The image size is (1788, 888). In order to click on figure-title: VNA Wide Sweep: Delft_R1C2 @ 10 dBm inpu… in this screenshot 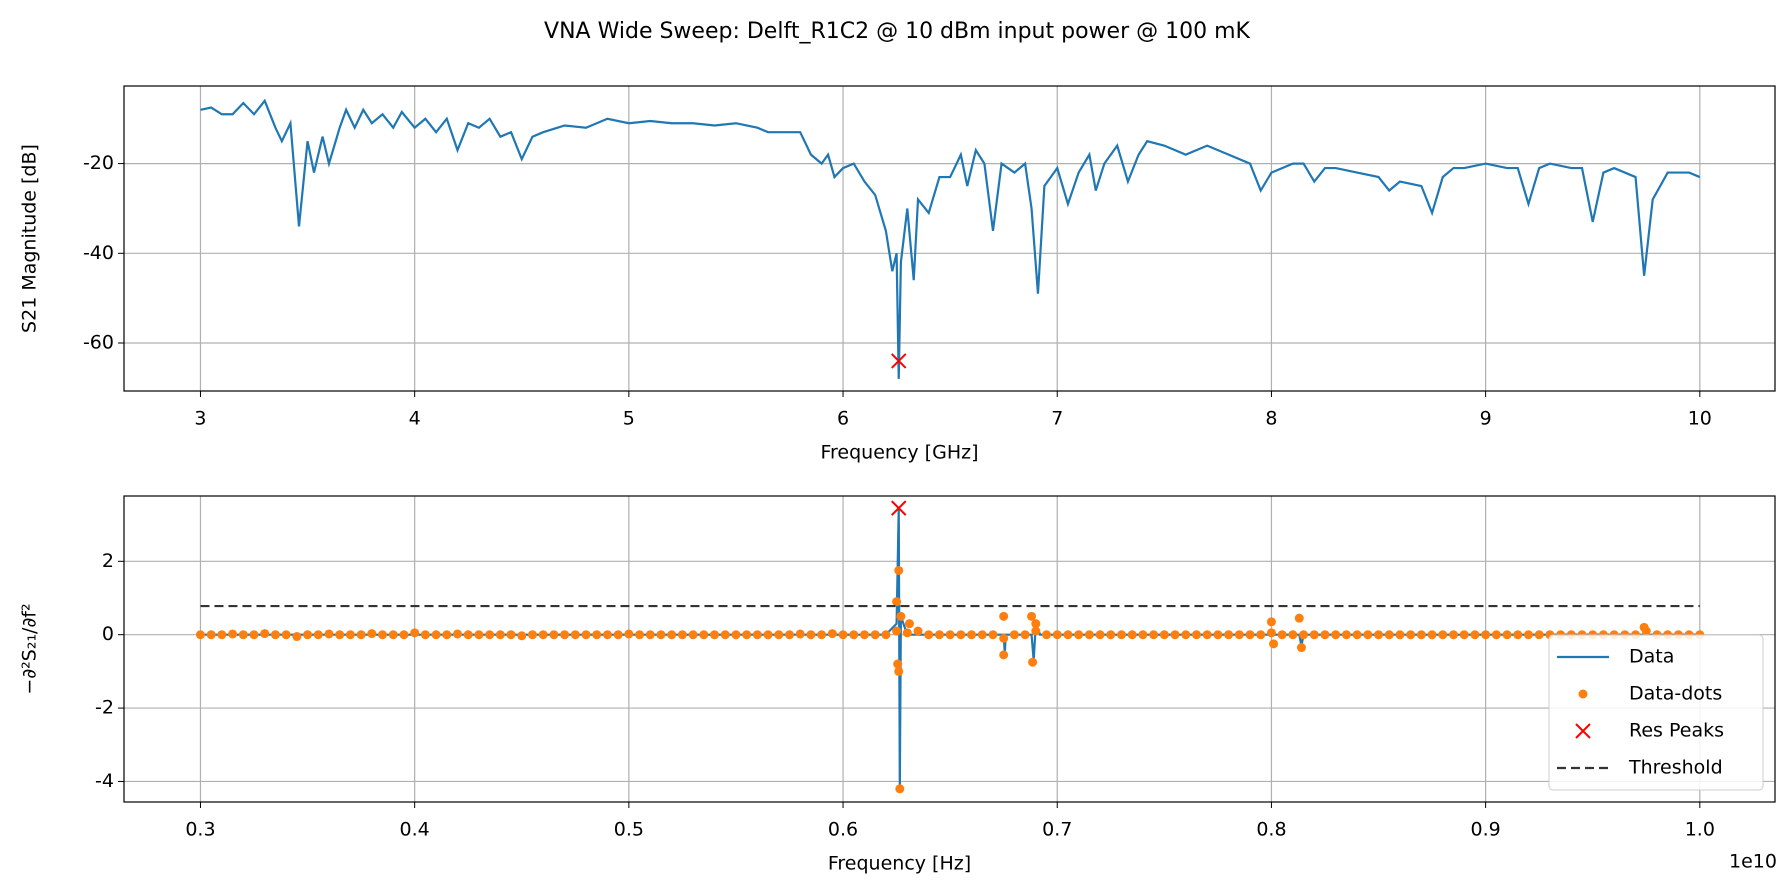, I will do `click(897, 31)`.